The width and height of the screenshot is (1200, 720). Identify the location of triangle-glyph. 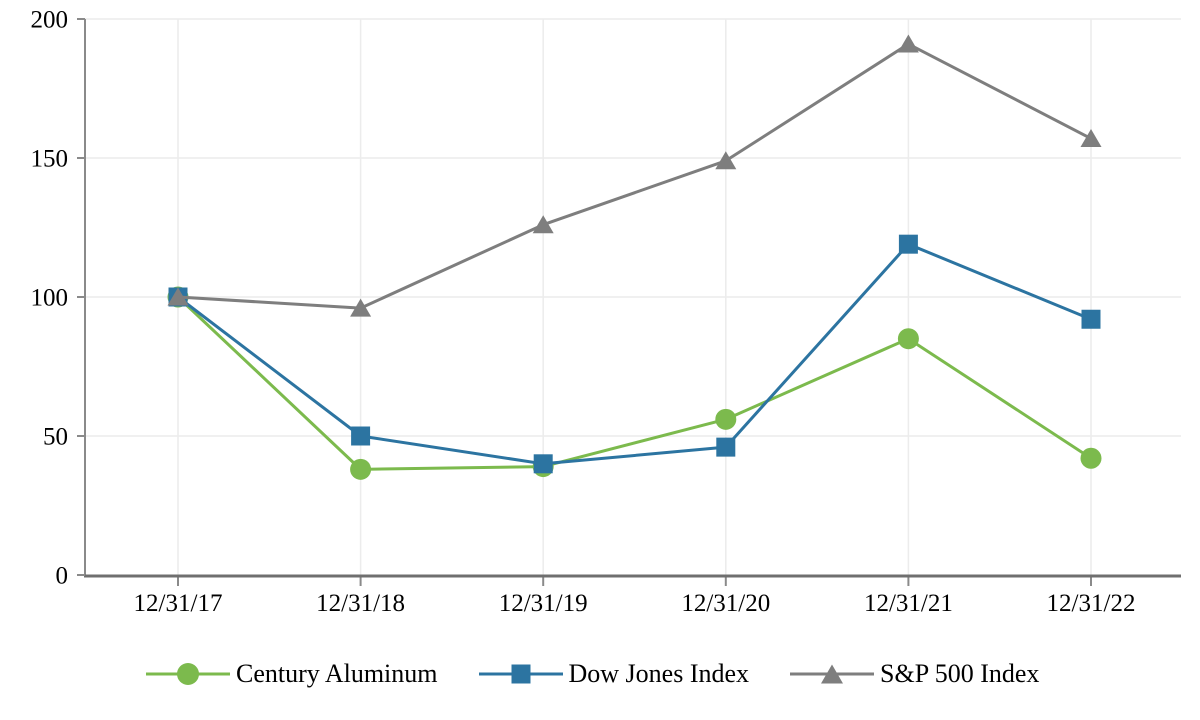
(832, 674).